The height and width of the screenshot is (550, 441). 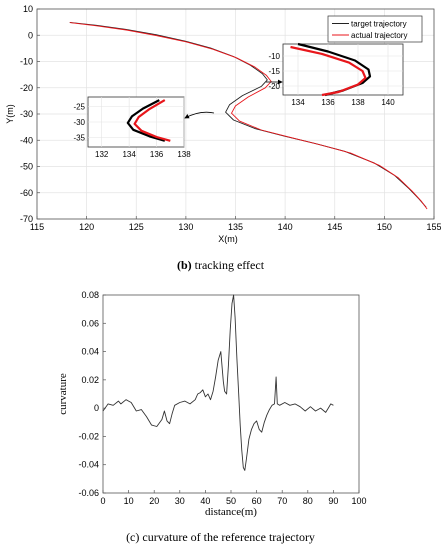 I want to click on plot2-y-tick-label: 0, so click(x=96, y=408).